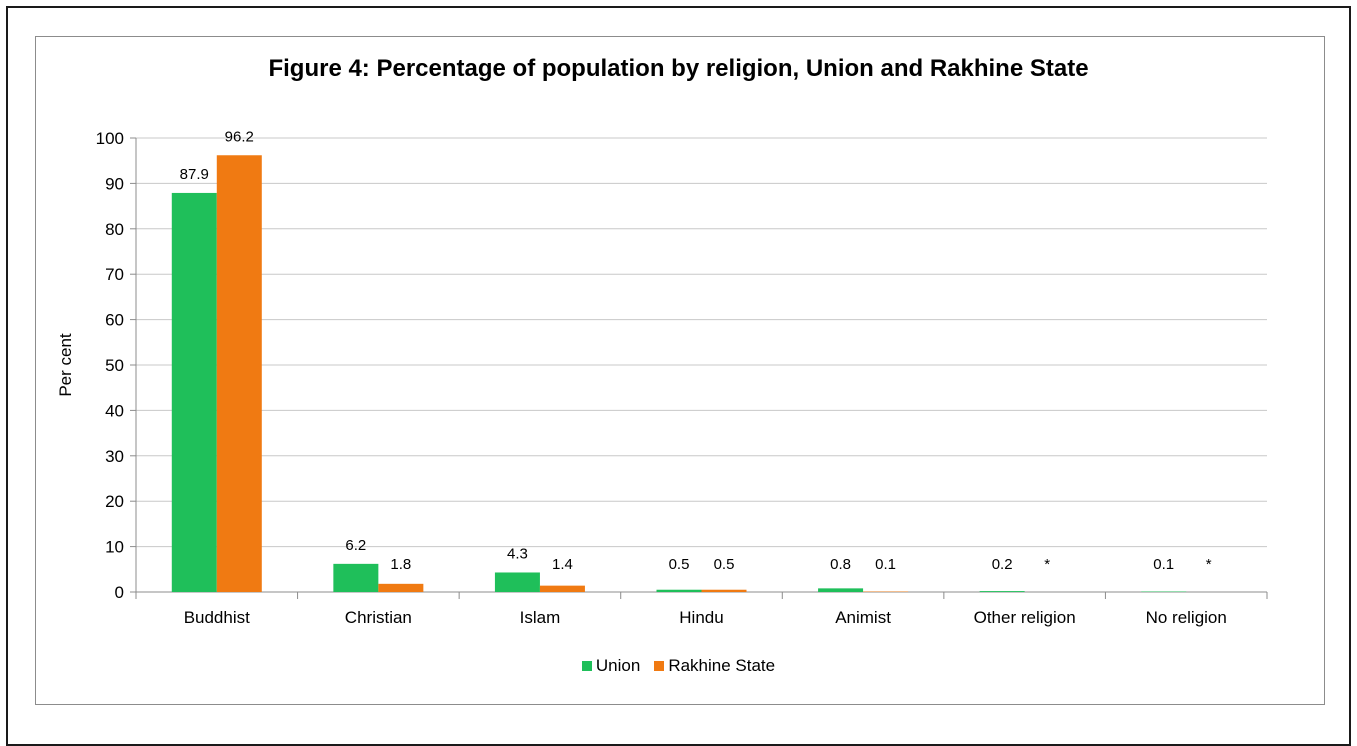  What do you see at coordinates (1002, 564) in the screenshot?
I see `data-label-union: 0.2` at bounding box center [1002, 564].